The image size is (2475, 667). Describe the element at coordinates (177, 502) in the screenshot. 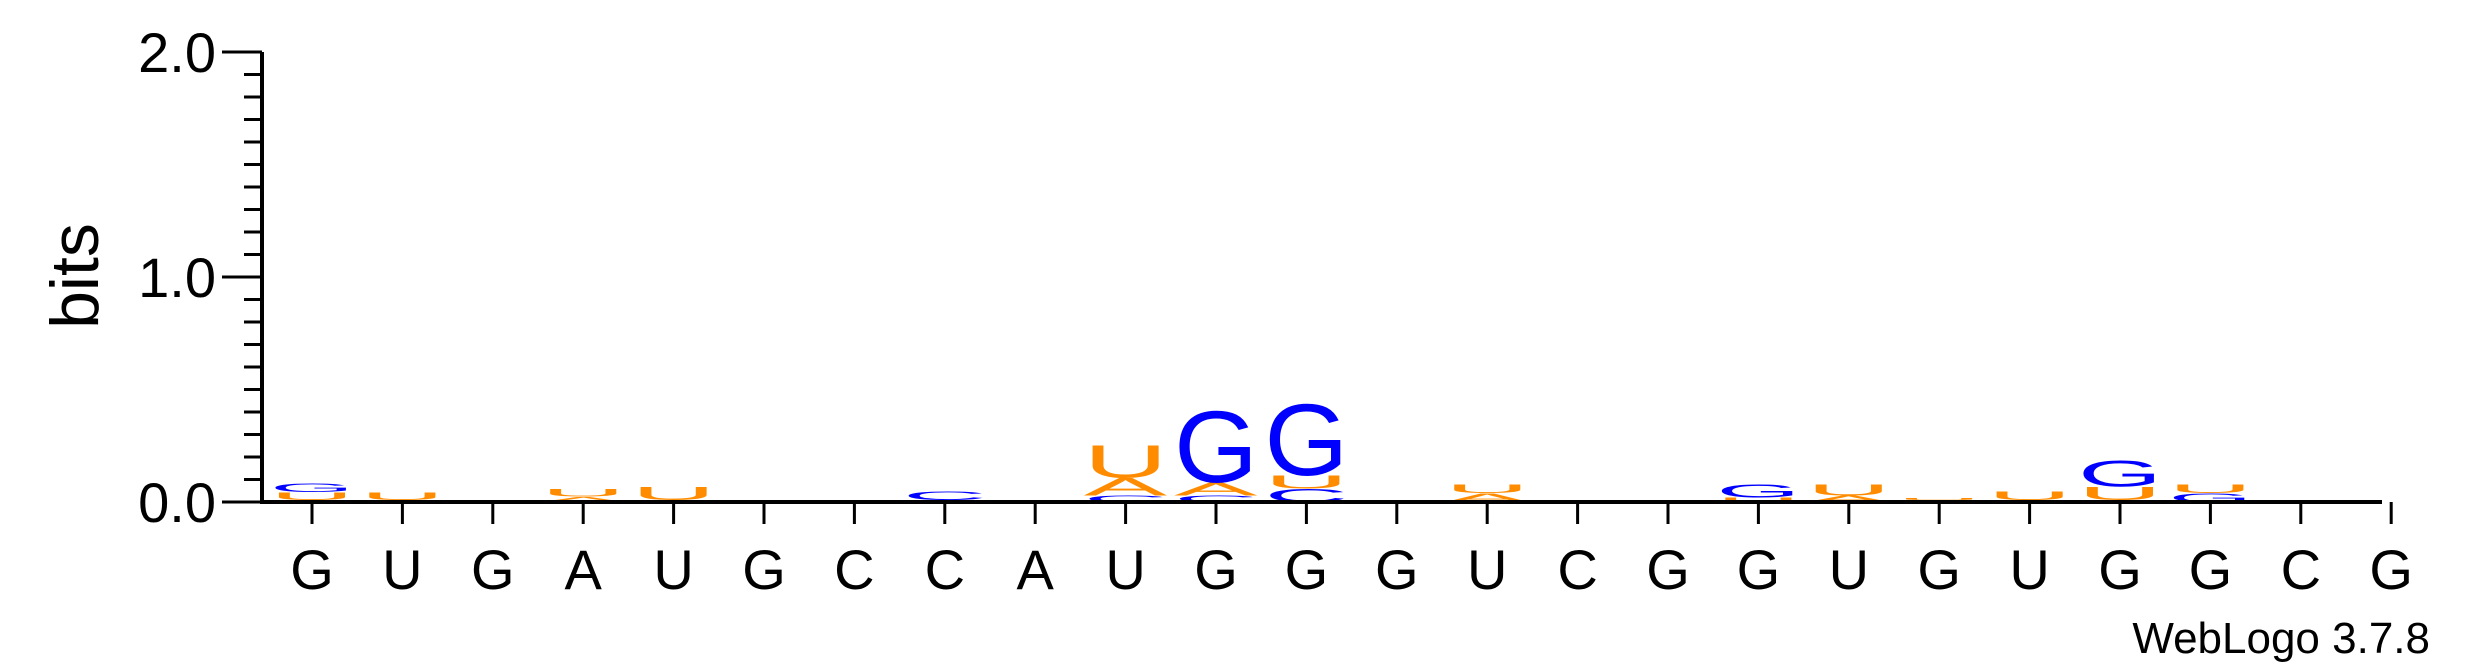

I see `y-tick-label: 0.0` at that location.